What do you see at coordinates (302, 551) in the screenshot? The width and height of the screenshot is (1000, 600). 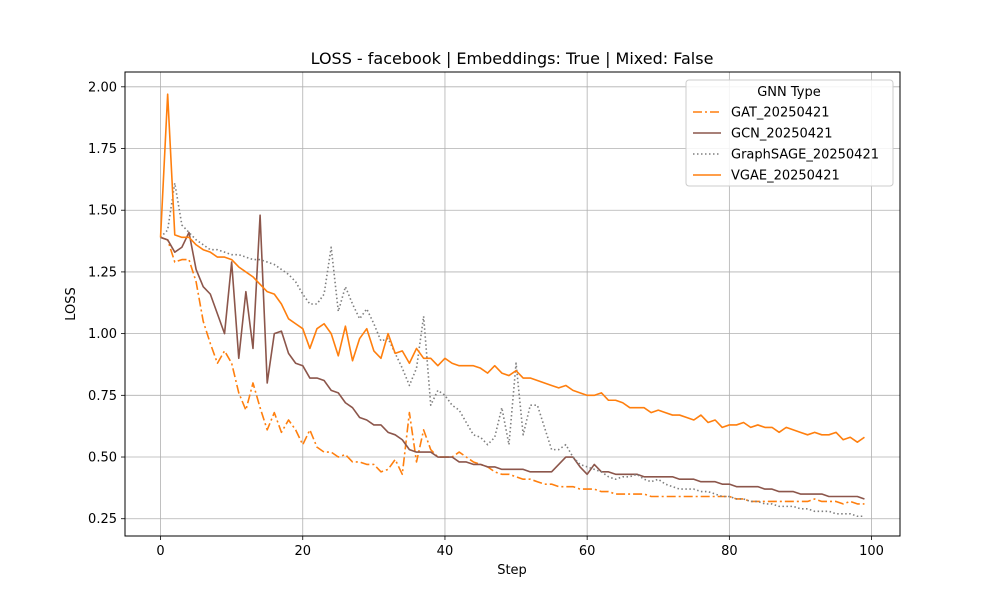 I see `x-tick-label: 20` at bounding box center [302, 551].